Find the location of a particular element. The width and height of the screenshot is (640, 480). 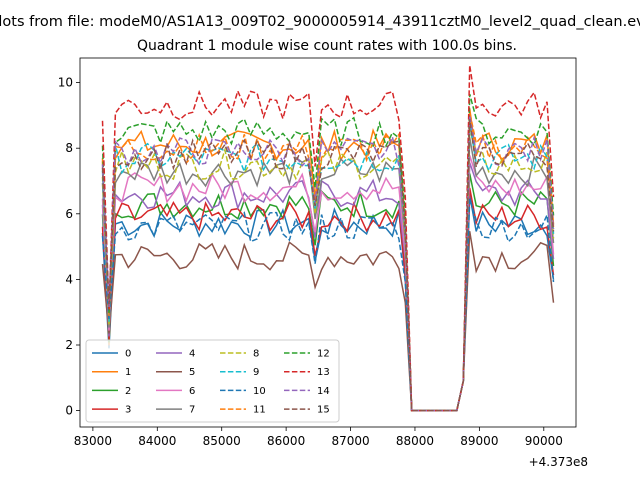

legend-label-9: 9 is located at coordinates (256, 372).